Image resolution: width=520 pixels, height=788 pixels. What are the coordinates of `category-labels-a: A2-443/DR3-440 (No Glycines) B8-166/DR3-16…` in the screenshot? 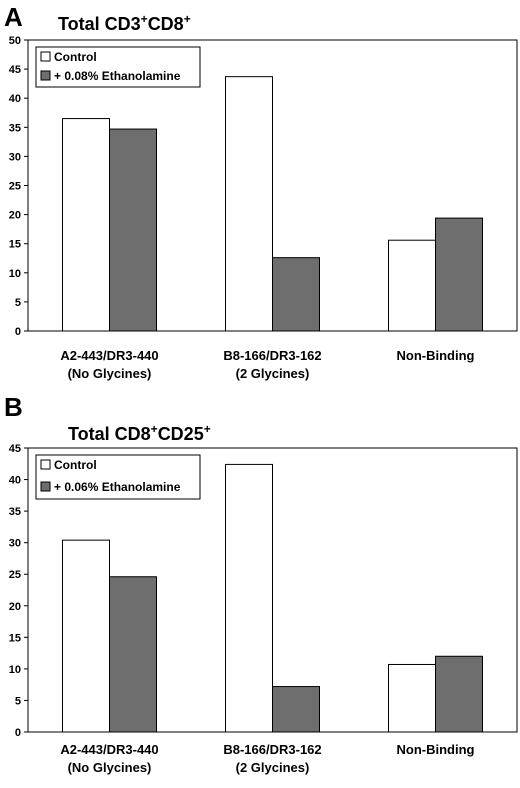 It's located at (267, 364).